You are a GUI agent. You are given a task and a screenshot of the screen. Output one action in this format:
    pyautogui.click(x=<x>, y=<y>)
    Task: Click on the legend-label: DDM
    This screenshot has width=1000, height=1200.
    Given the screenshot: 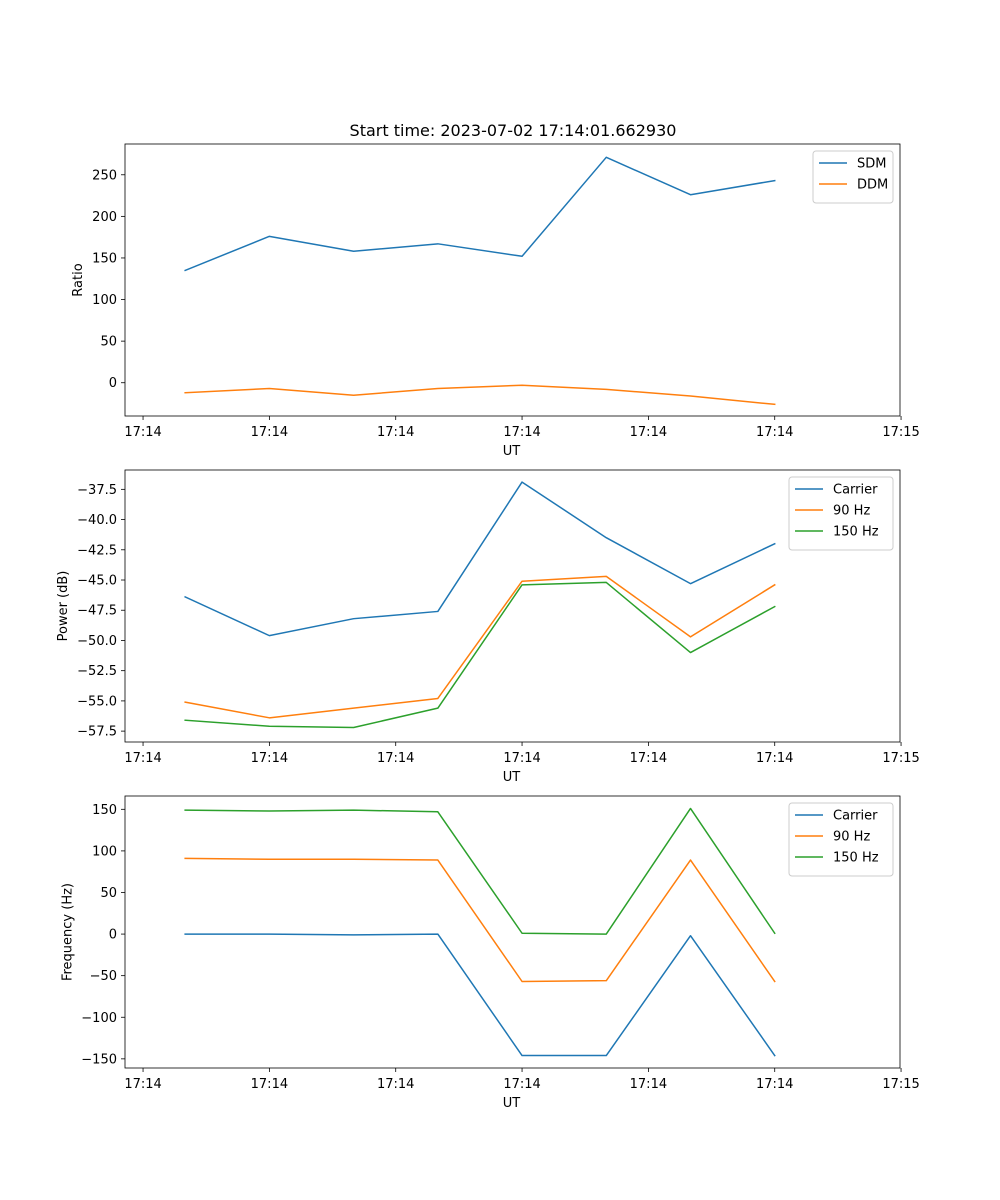 What is the action you would take?
    pyautogui.click(x=872, y=185)
    